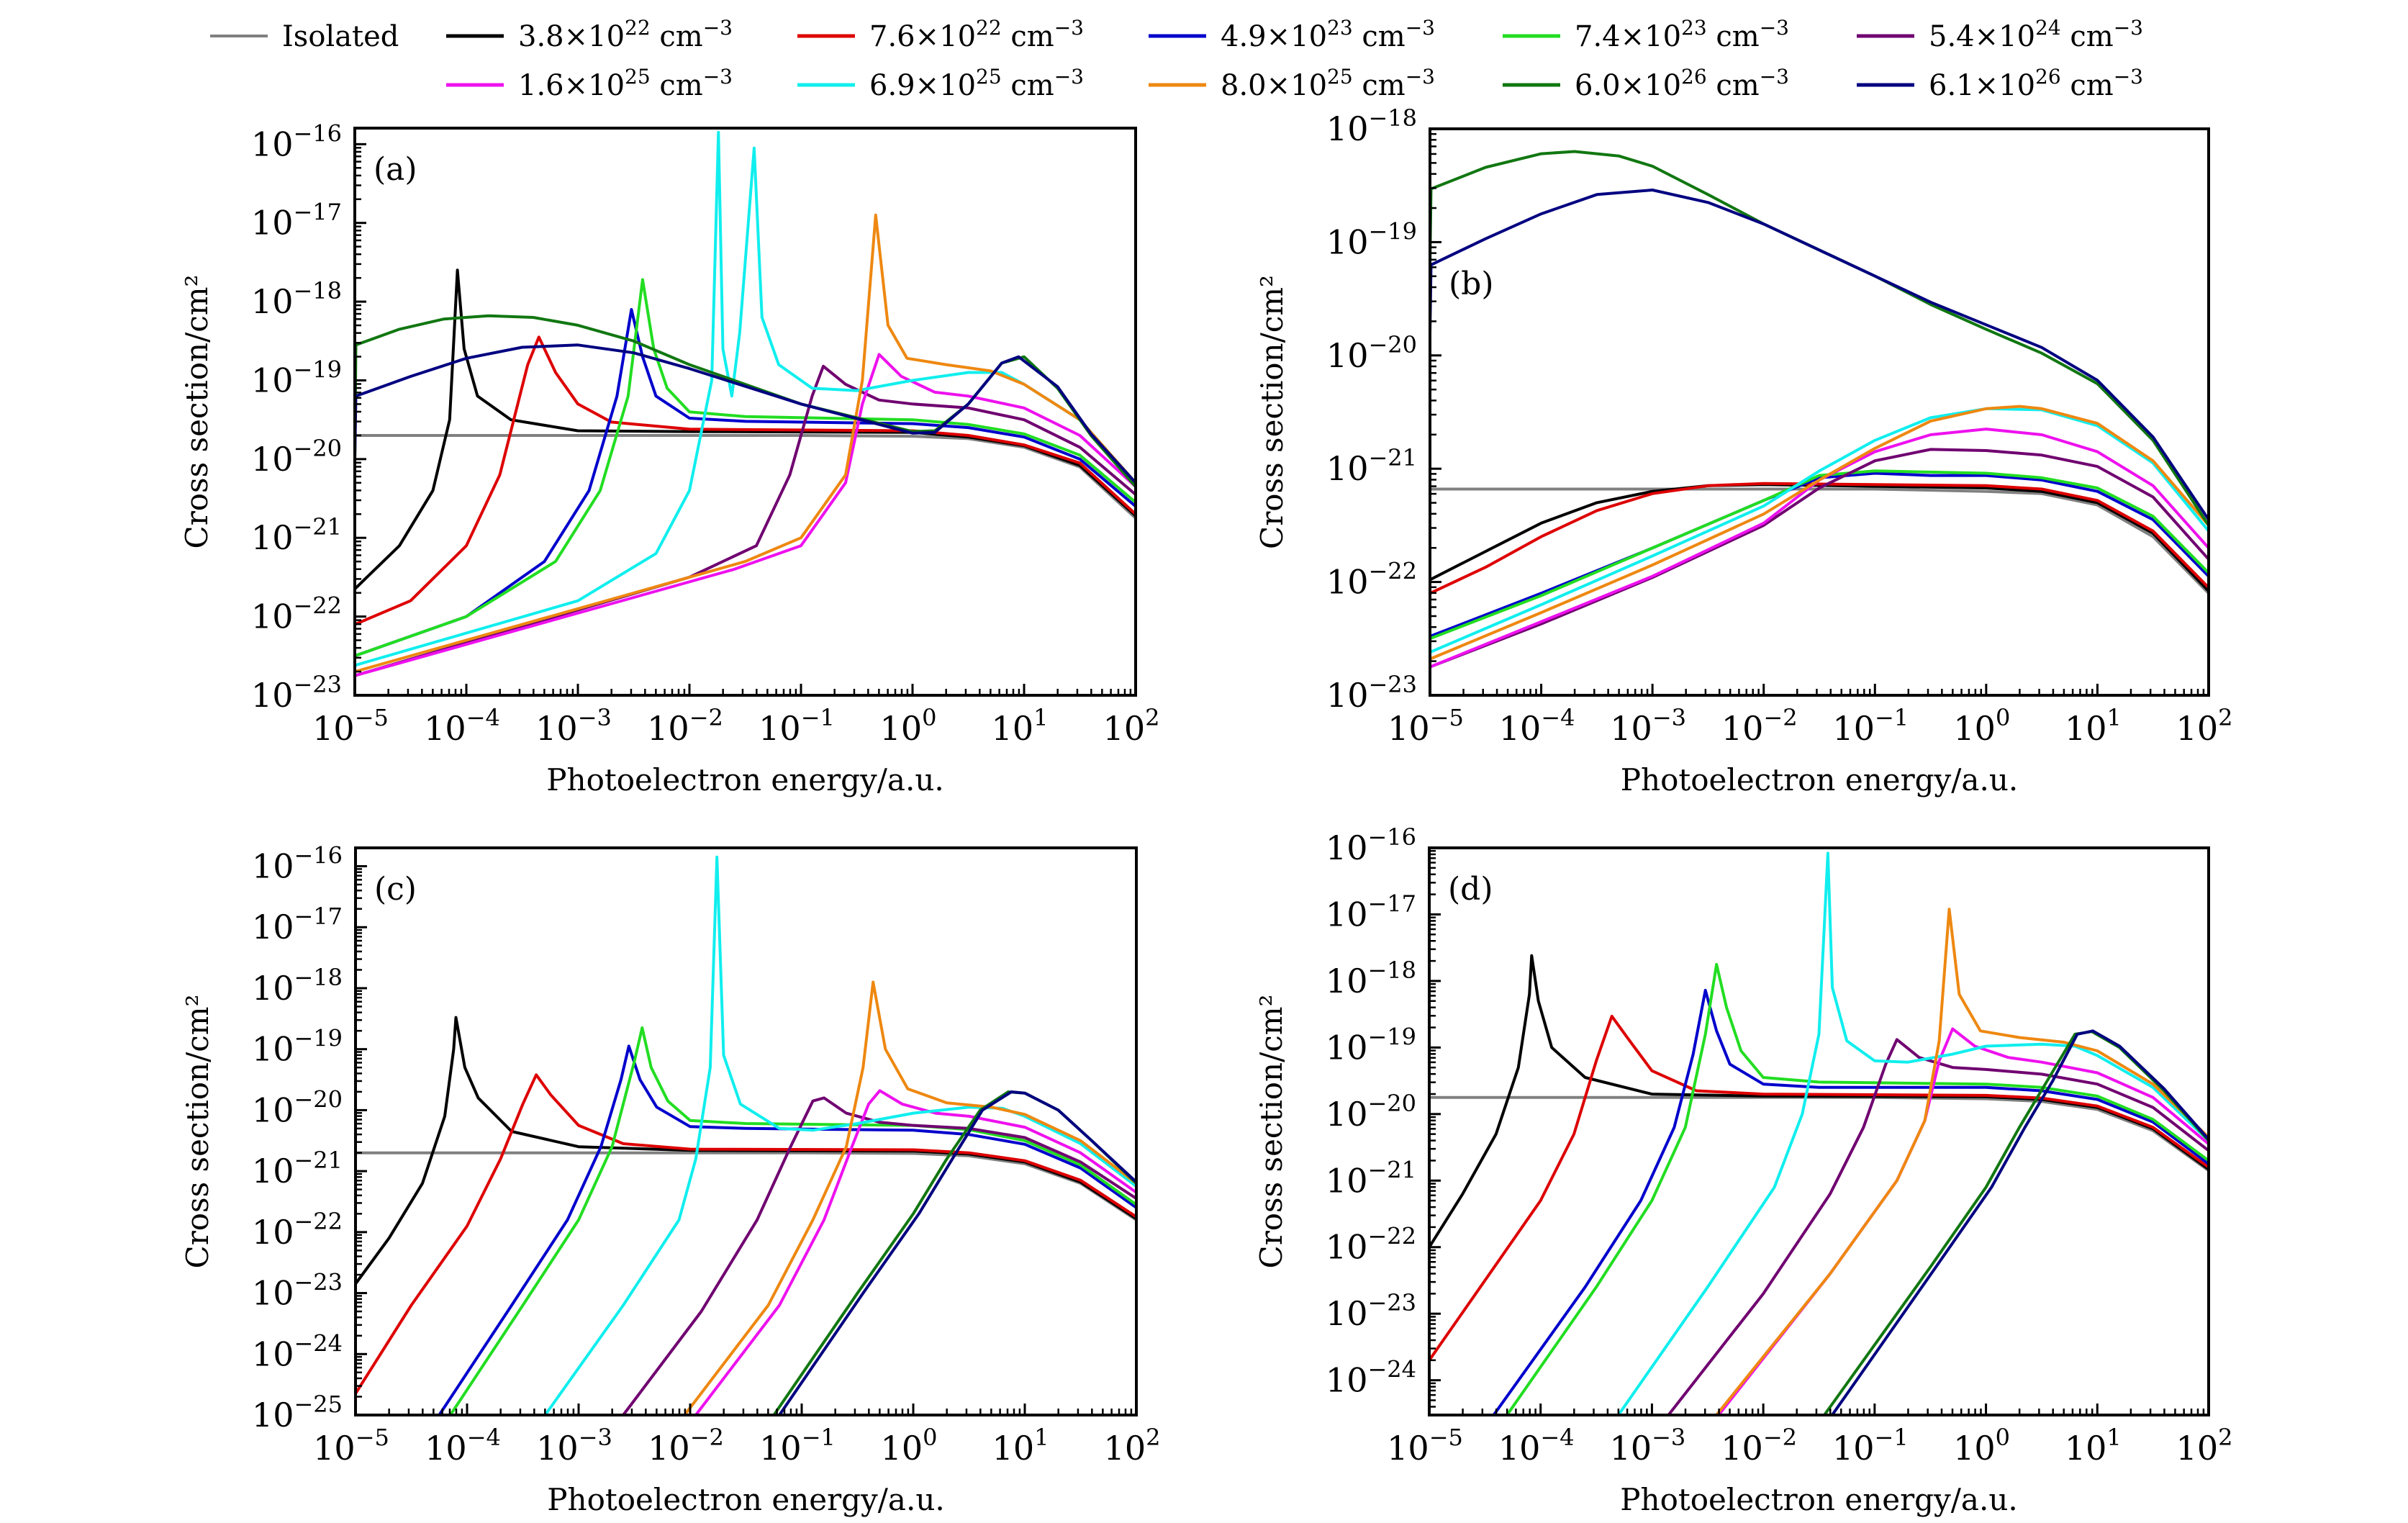 Image resolution: width=2408 pixels, height=1523 pixels. What do you see at coordinates (297, 1351) in the screenshot?
I see `y-tick-label: 10−24` at bounding box center [297, 1351].